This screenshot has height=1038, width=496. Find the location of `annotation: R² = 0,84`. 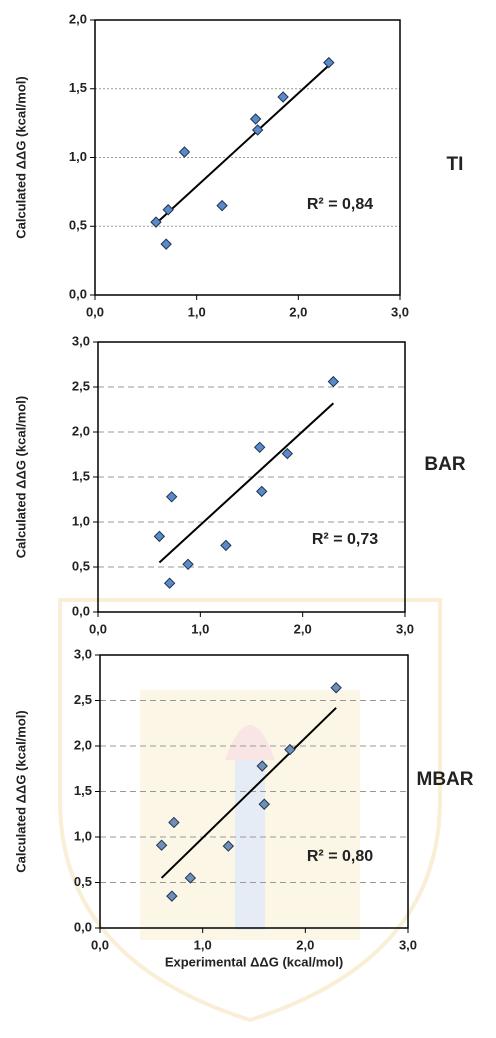

annotation: R² = 0,84 is located at coordinates (340, 204).